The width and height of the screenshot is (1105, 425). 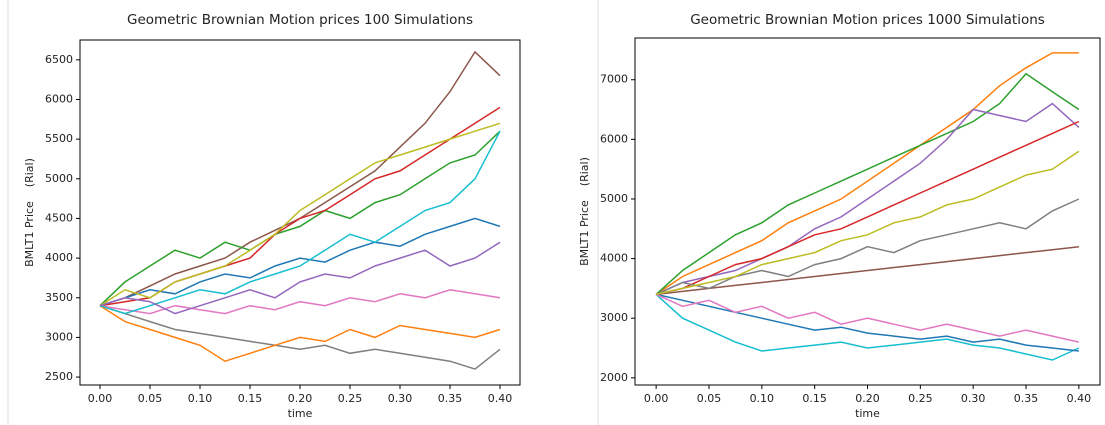 What do you see at coordinates (59, 138) in the screenshot?
I see `y-tick-label: 5500` at bounding box center [59, 138].